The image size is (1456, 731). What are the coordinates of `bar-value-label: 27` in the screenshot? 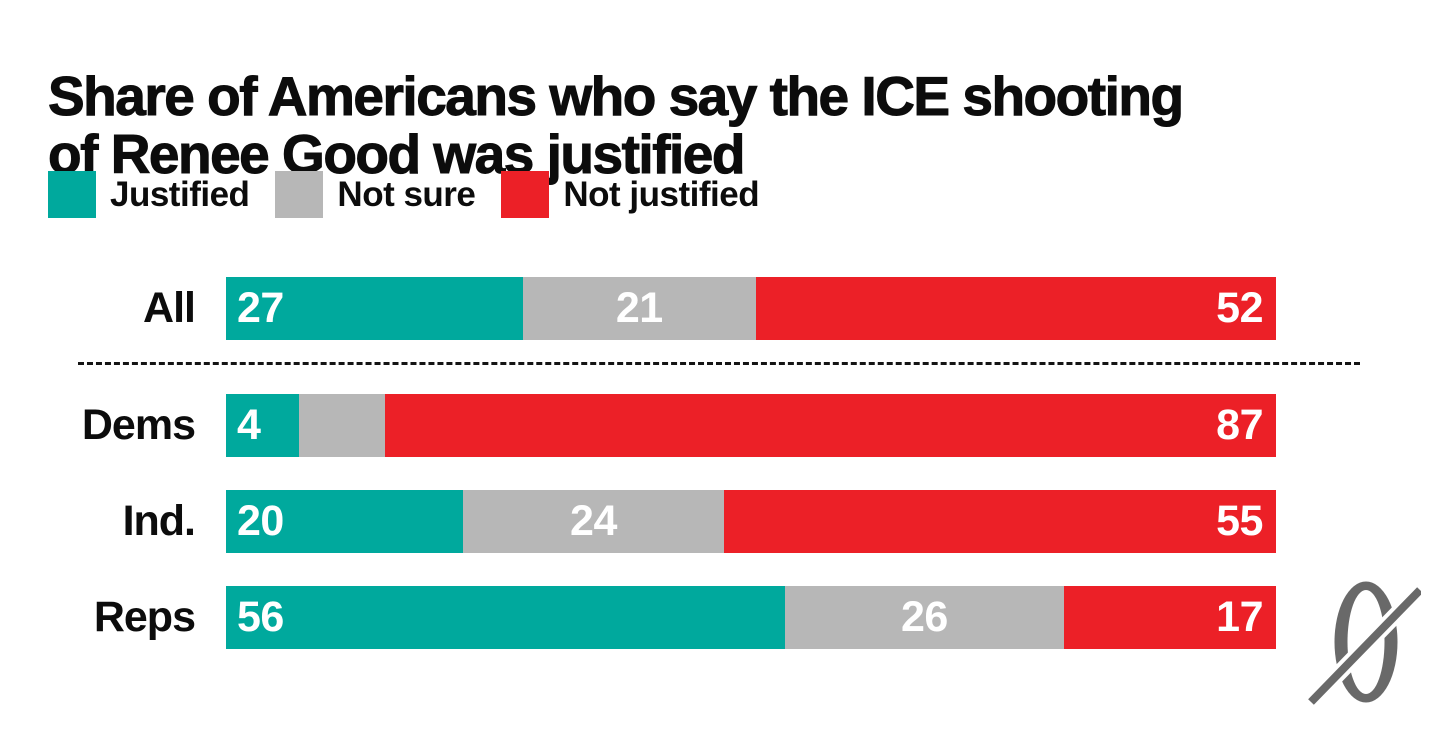 It's located at (260, 308).